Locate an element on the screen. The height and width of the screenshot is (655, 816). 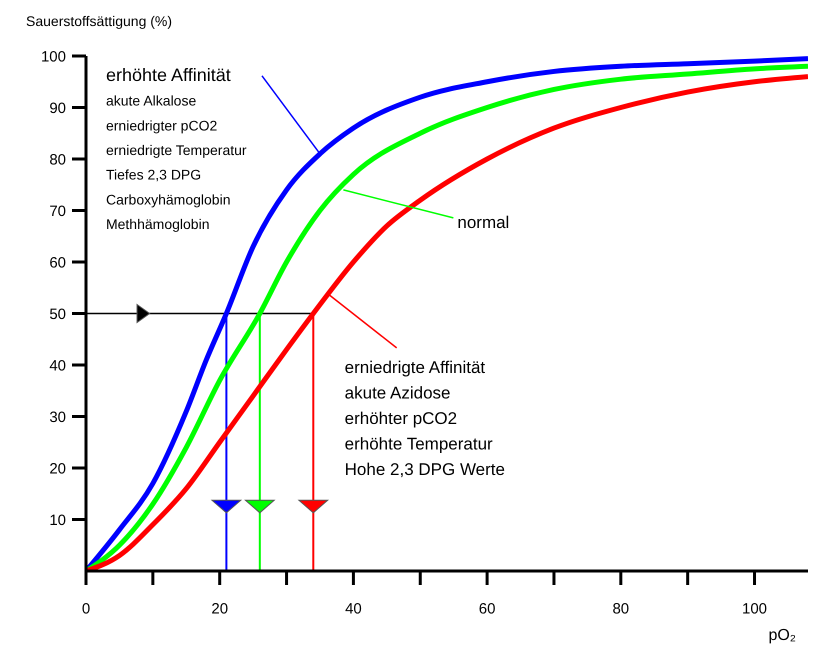
y-axis-title: Sauerstoffsättigung (%) is located at coordinates (99, 21).